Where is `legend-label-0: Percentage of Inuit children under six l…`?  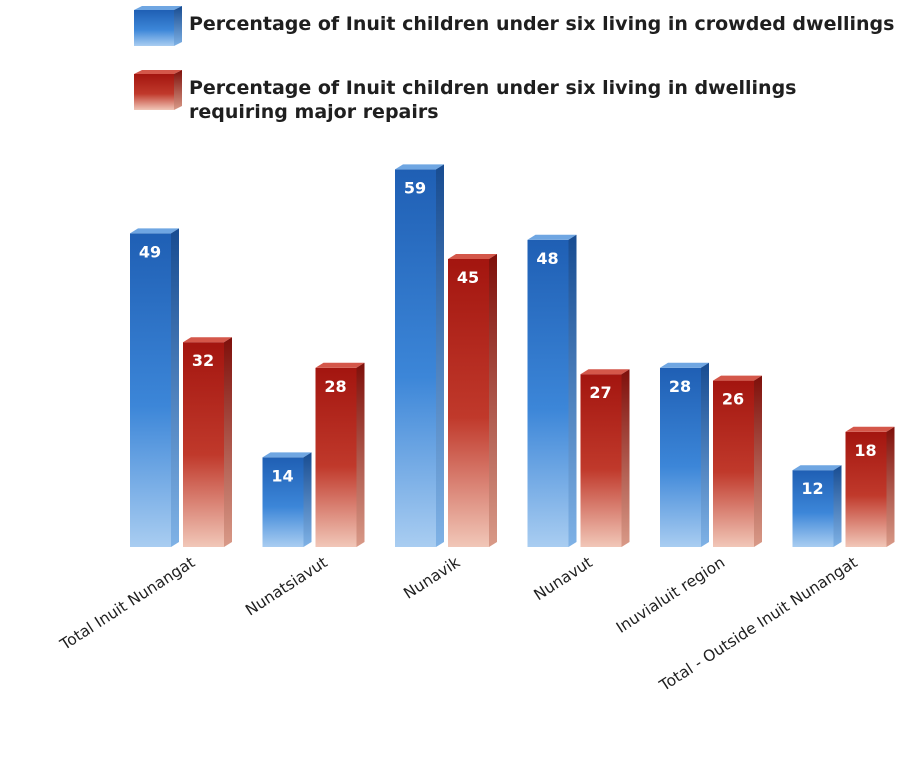 legend-label-0: Percentage of Inuit children under six l… is located at coordinates (541, 24).